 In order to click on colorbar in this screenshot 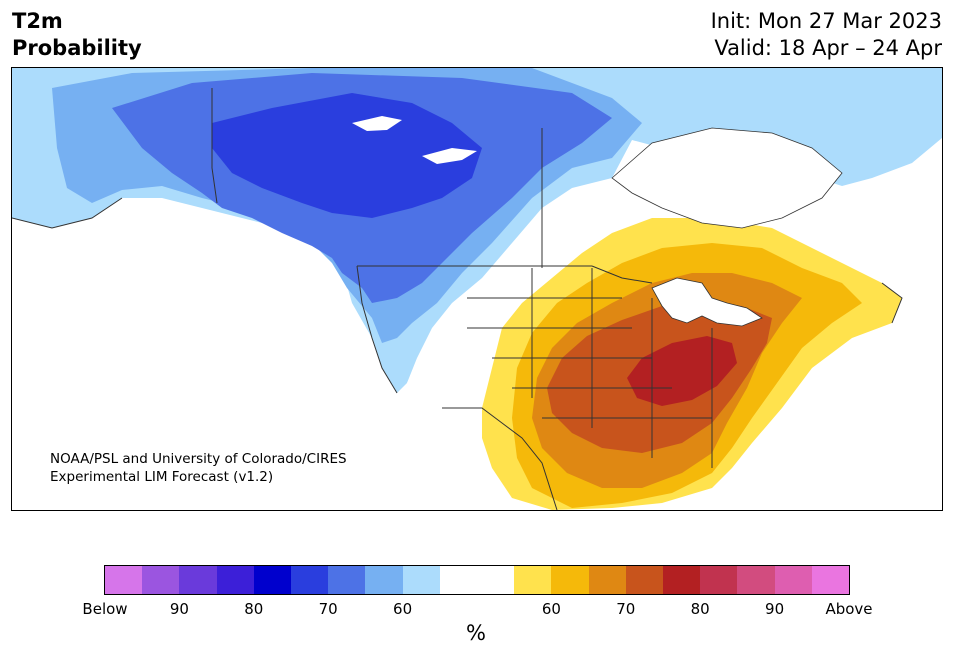, I will do `click(477, 580)`.